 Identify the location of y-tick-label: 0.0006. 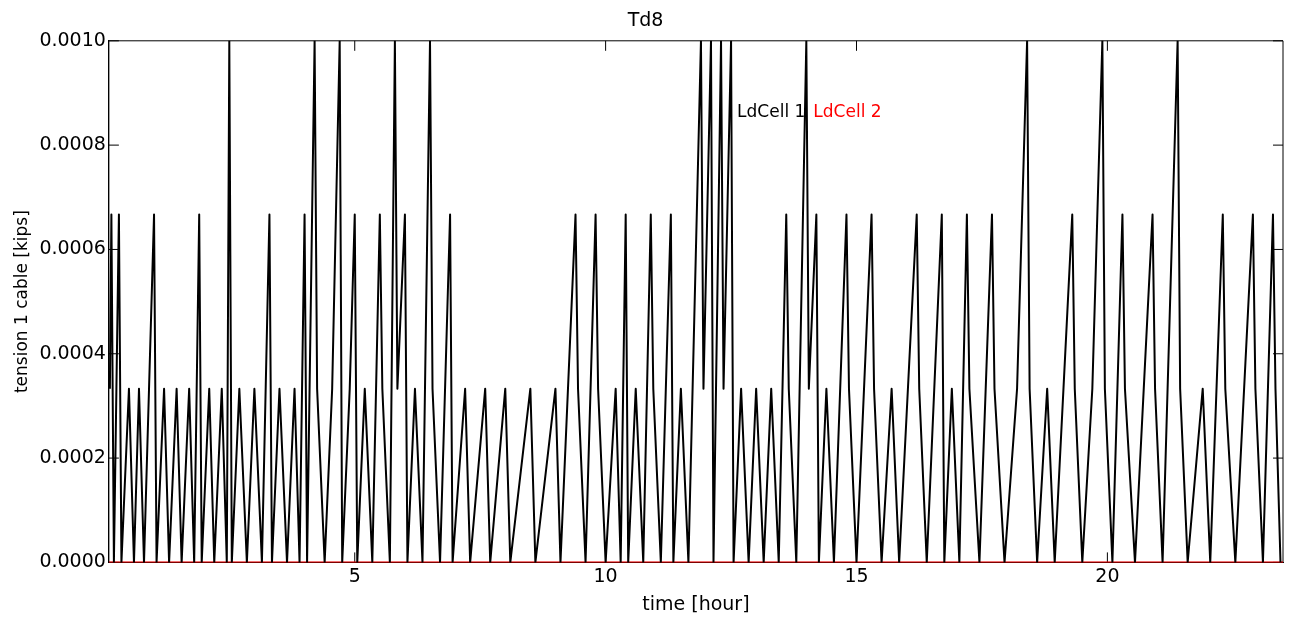
(72, 247).